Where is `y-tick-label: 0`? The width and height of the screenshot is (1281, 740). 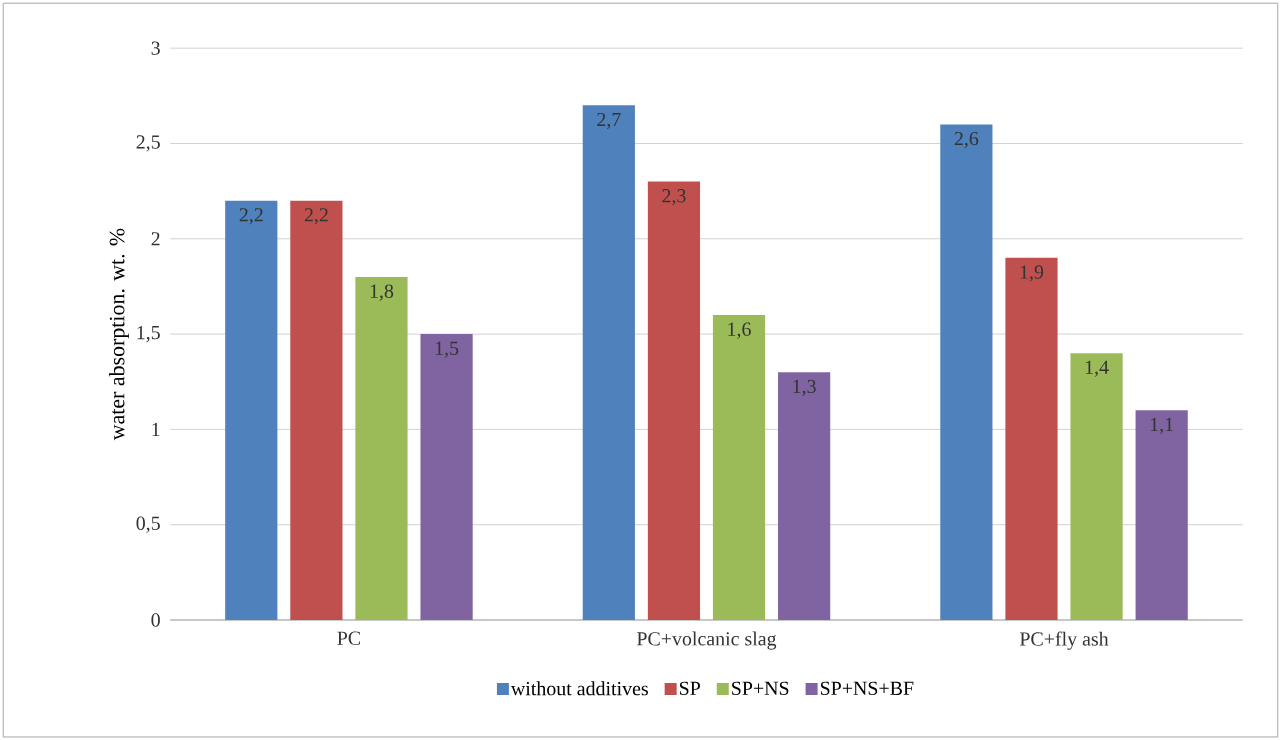
y-tick-label: 0 is located at coordinates (155, 620).